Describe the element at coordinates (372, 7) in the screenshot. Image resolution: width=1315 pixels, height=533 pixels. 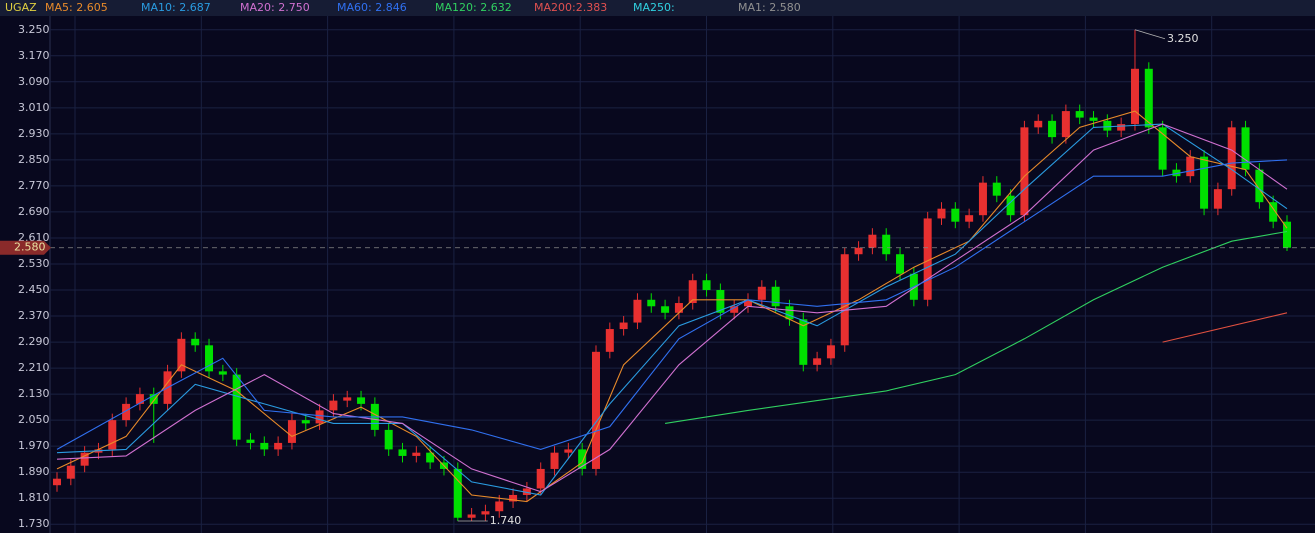
I see `indicator-label: MA60: 2.846` at that location.